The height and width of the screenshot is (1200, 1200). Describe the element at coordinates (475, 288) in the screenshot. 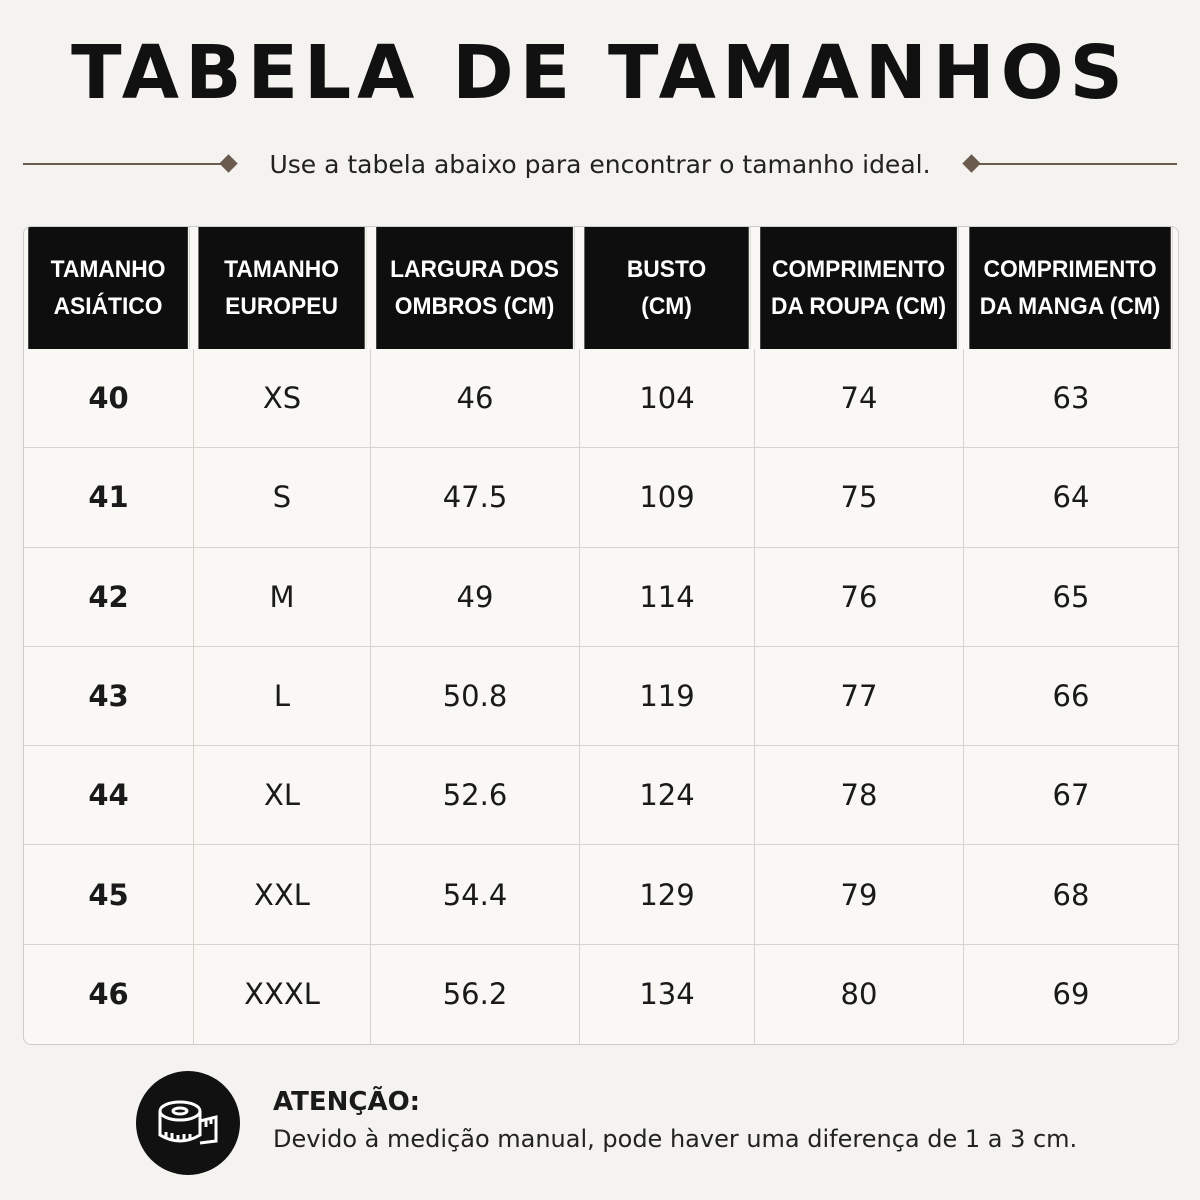

I see `column-header: LARGURA DOS OMBROS (CM)` at that location.